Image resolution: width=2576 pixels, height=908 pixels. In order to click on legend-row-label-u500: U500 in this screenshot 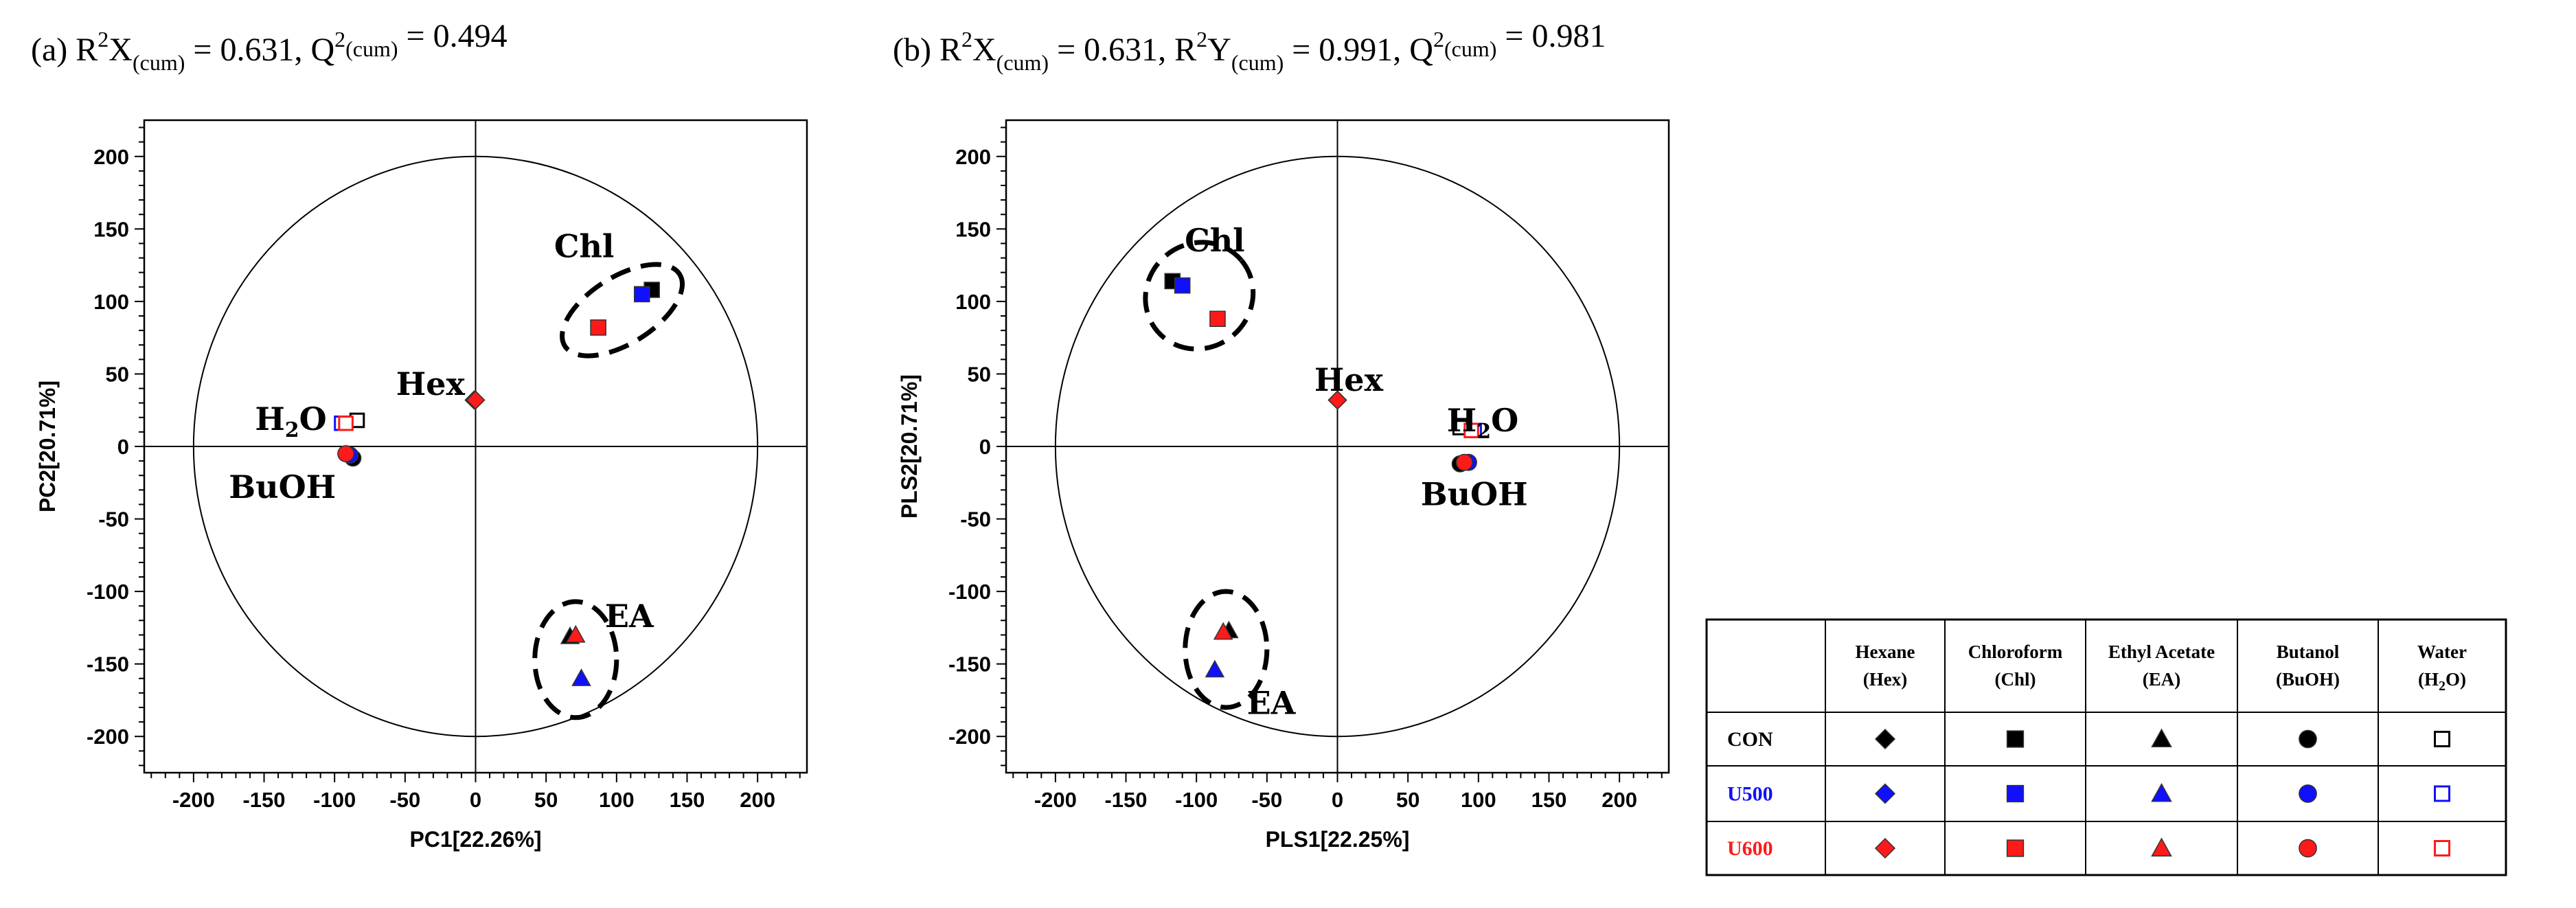, I will do `click(1750, 794)`.